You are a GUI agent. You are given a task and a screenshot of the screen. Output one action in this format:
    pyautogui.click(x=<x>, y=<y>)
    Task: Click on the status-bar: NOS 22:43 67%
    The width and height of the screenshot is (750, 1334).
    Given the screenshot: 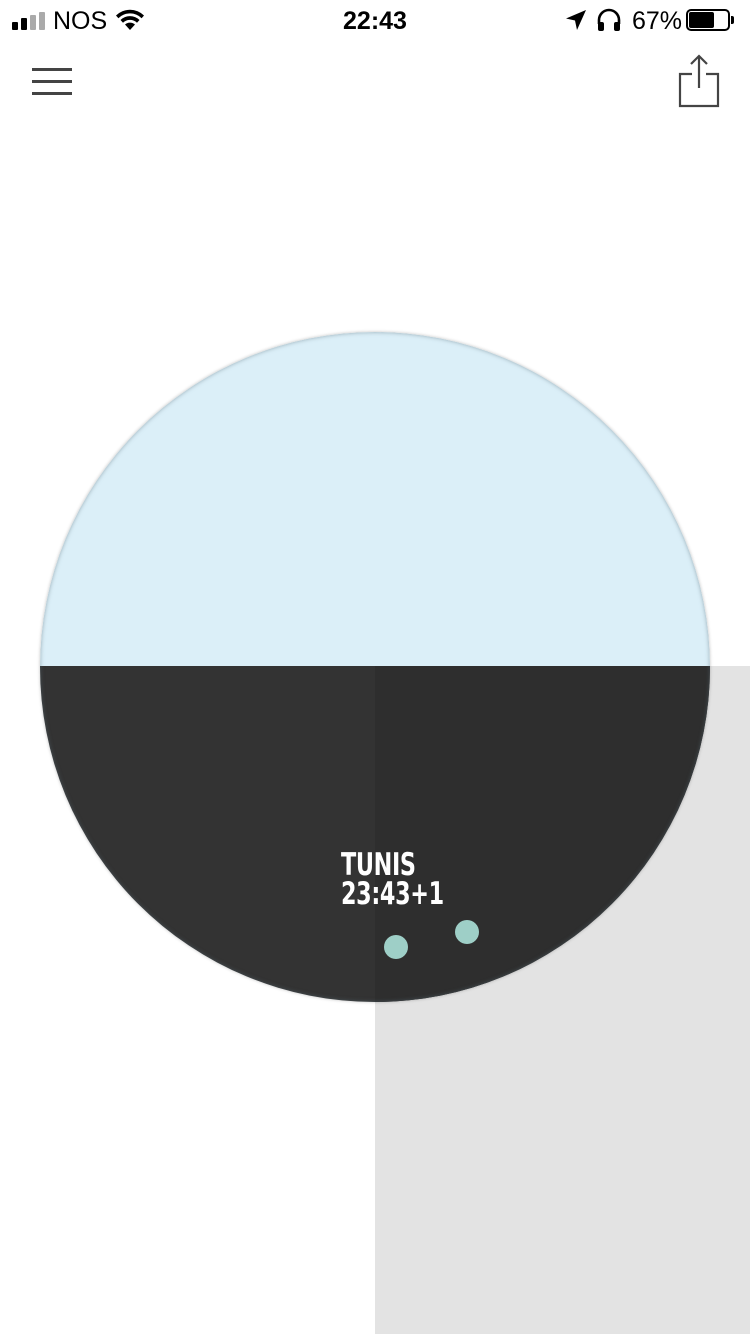 What is the action you would take?
    pyautogui.click(x=375, y=20)
    